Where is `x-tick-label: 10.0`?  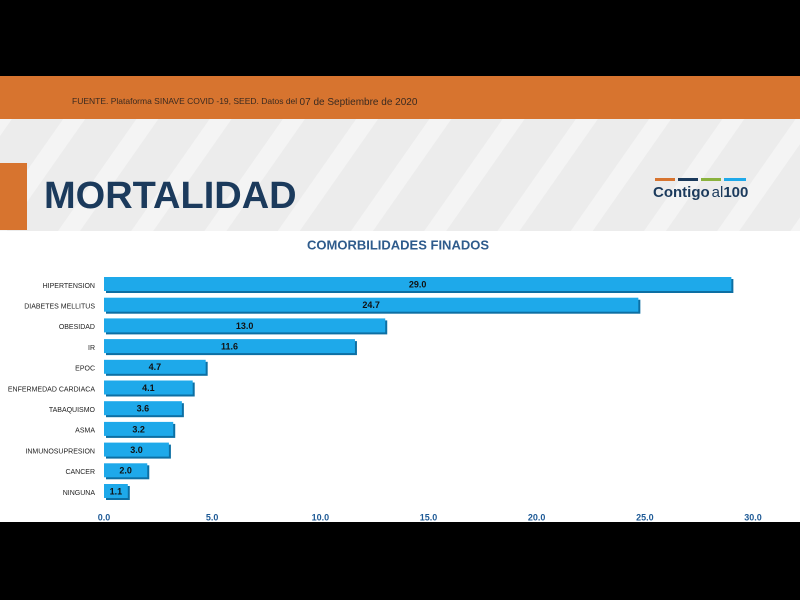 x-tick-label: 10.0 is located at coordinates (321, 517).